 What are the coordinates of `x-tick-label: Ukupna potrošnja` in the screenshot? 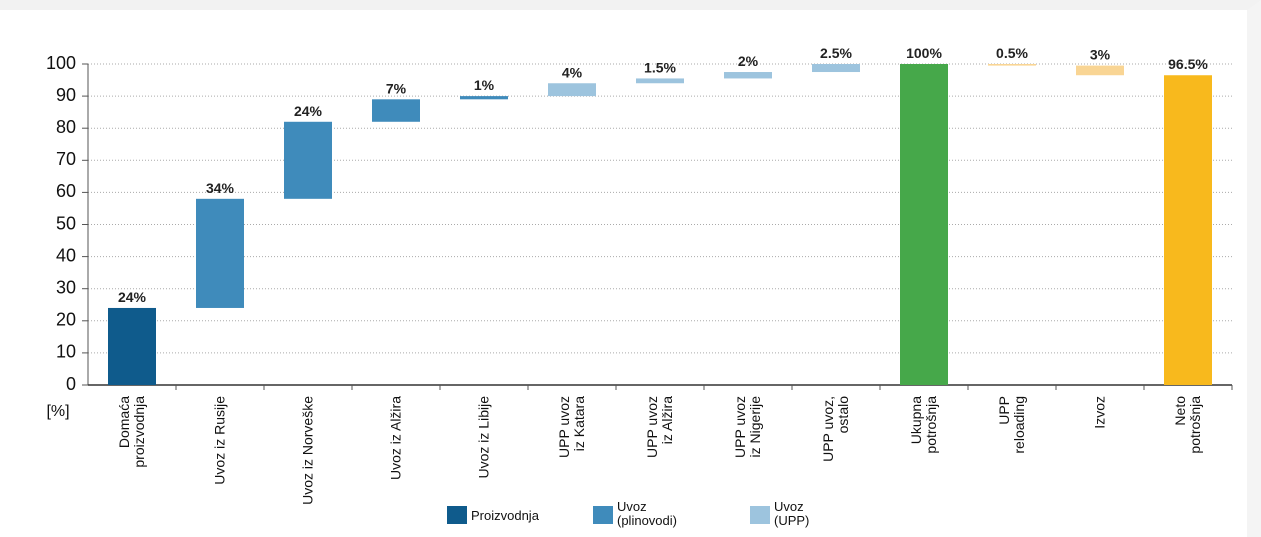 It's located at (923, 425).